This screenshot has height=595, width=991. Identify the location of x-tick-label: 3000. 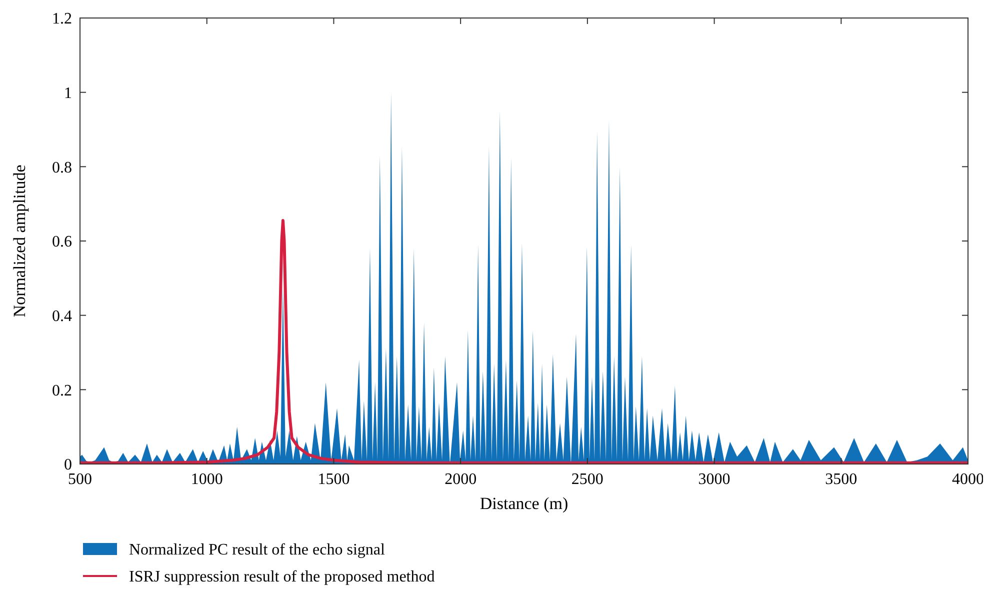
(714, 479).